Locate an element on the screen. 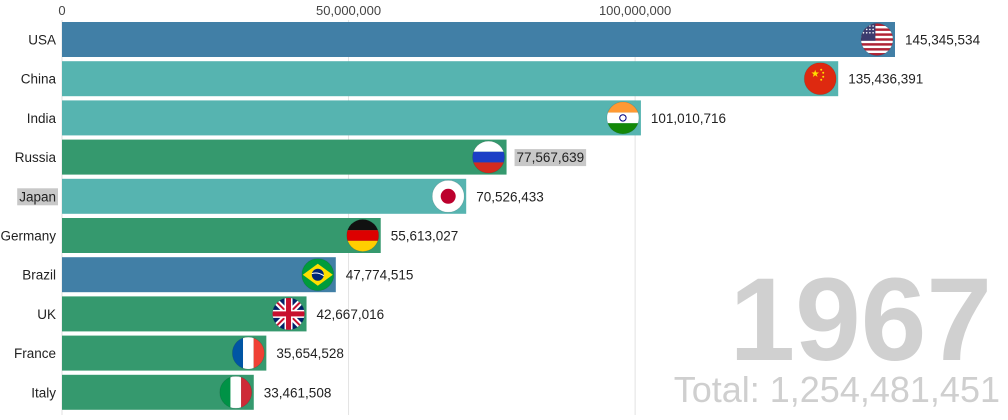  tick-label: 0 is located at coordinates (61, 10).